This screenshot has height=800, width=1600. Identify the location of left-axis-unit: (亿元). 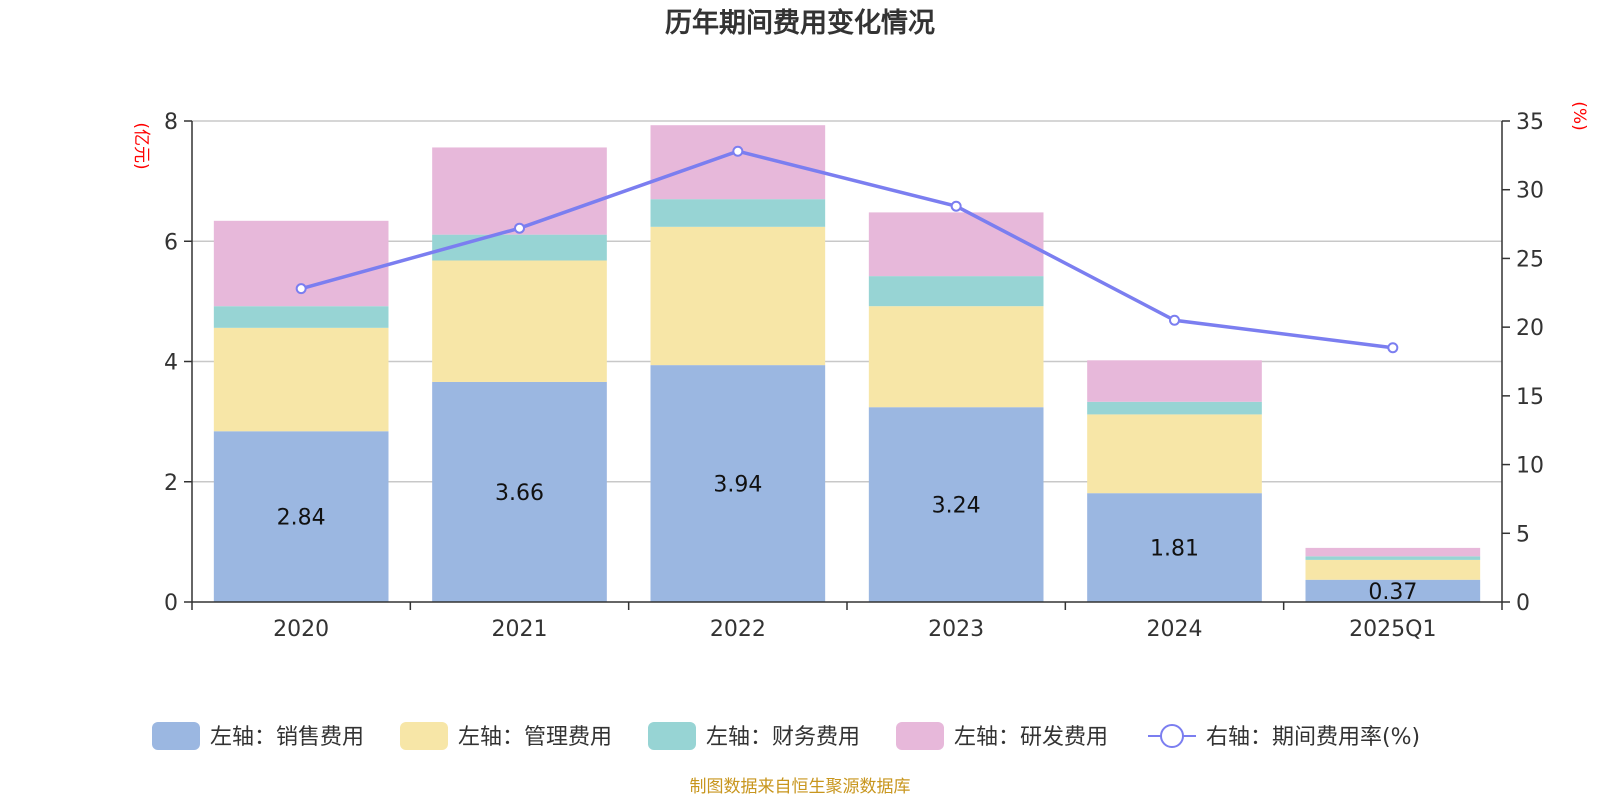
(141, 145).